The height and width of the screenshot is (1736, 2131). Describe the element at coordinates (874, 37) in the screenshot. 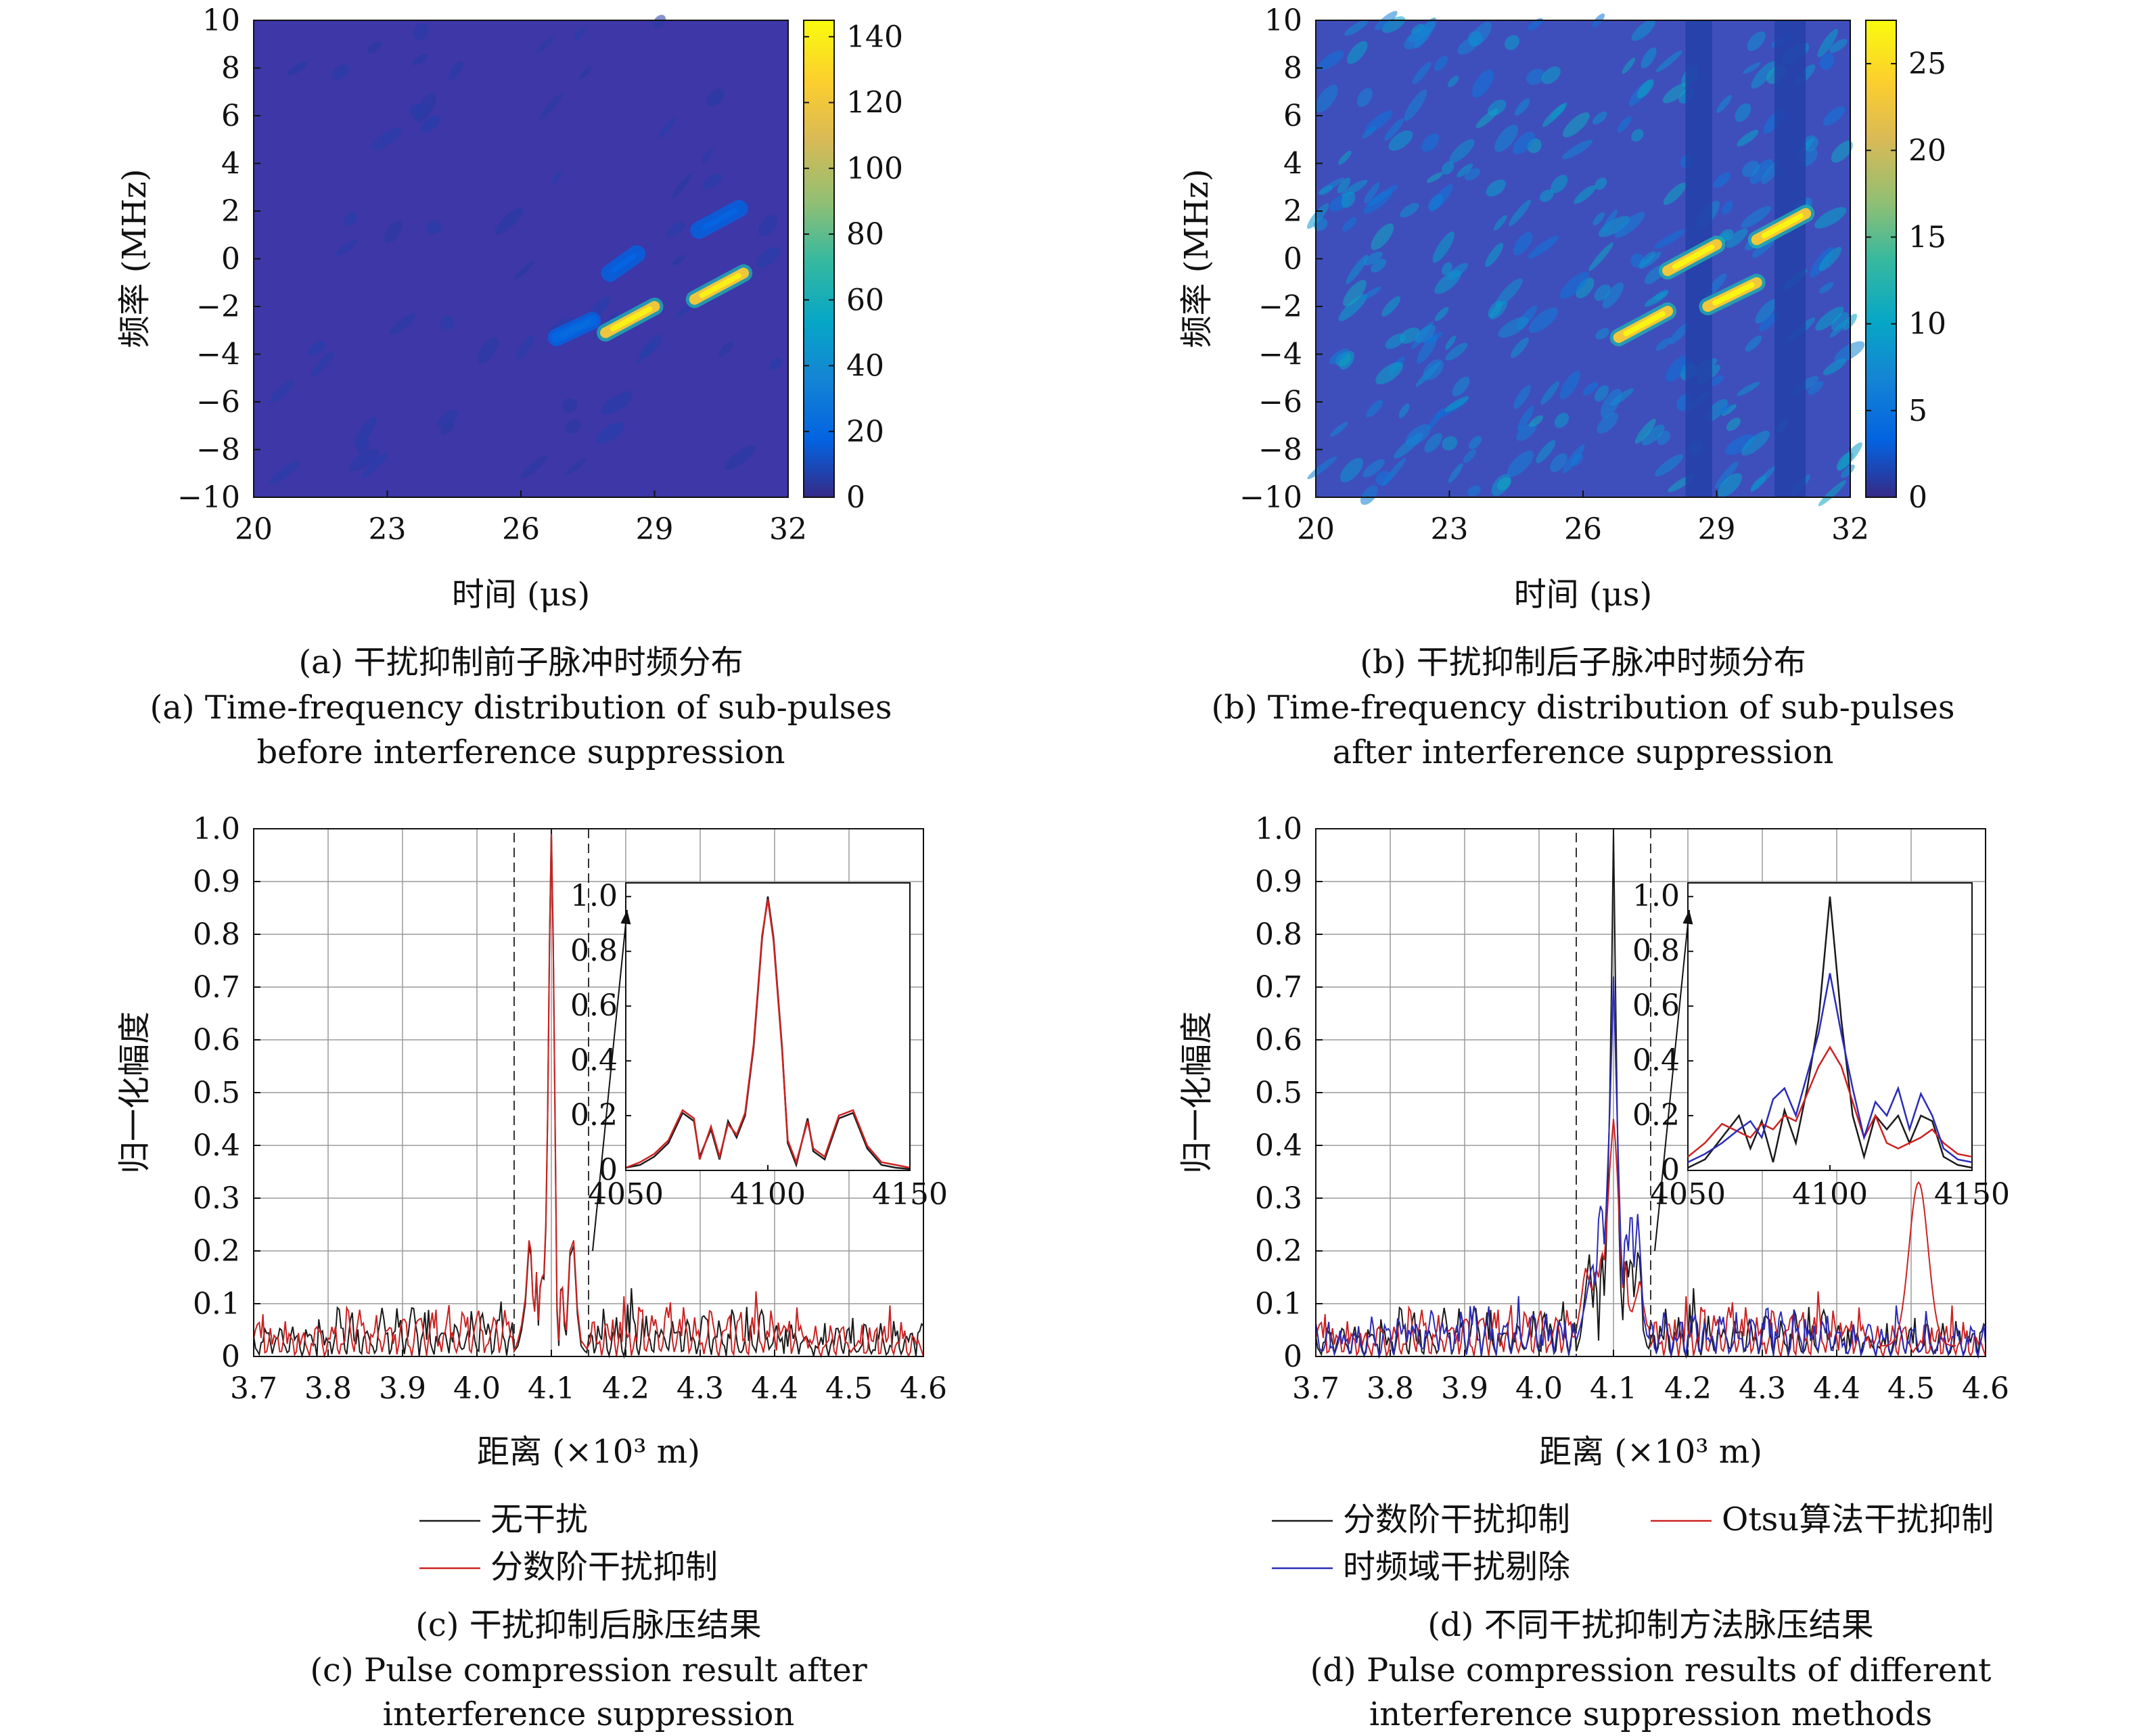

I see `colorbar-tick-label: 140` at that location.